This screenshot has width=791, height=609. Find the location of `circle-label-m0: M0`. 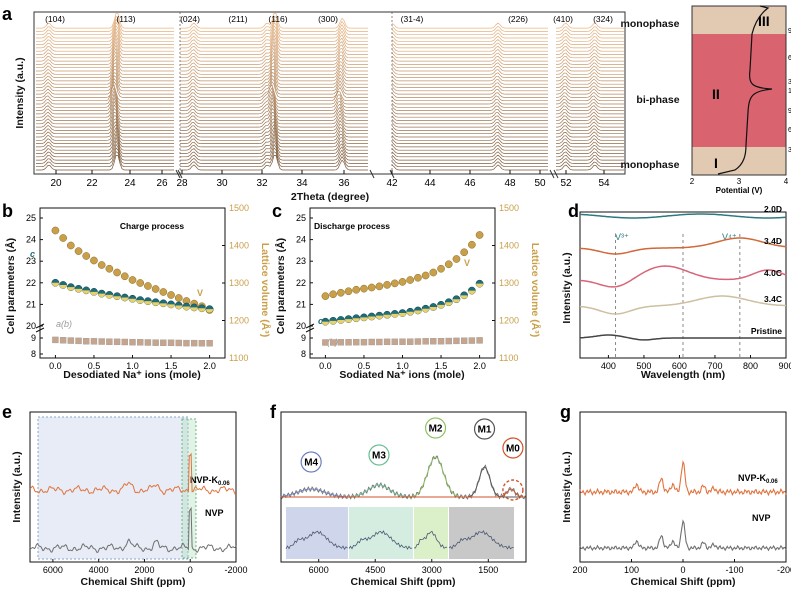

circle-label-m0: M0 is located at coordinates (513, 449).